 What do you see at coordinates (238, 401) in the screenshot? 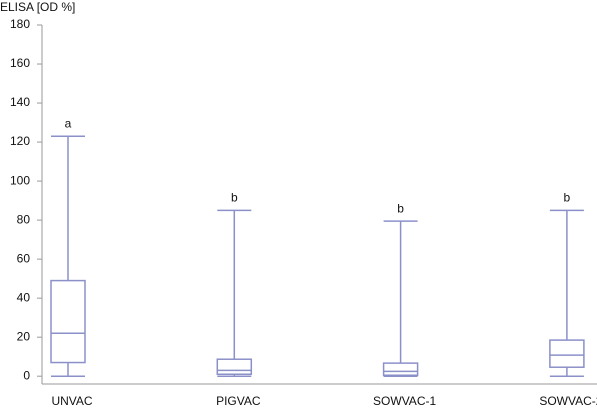
I see `x-tick-label: PIGVAC` at bounding box center [238, 401].